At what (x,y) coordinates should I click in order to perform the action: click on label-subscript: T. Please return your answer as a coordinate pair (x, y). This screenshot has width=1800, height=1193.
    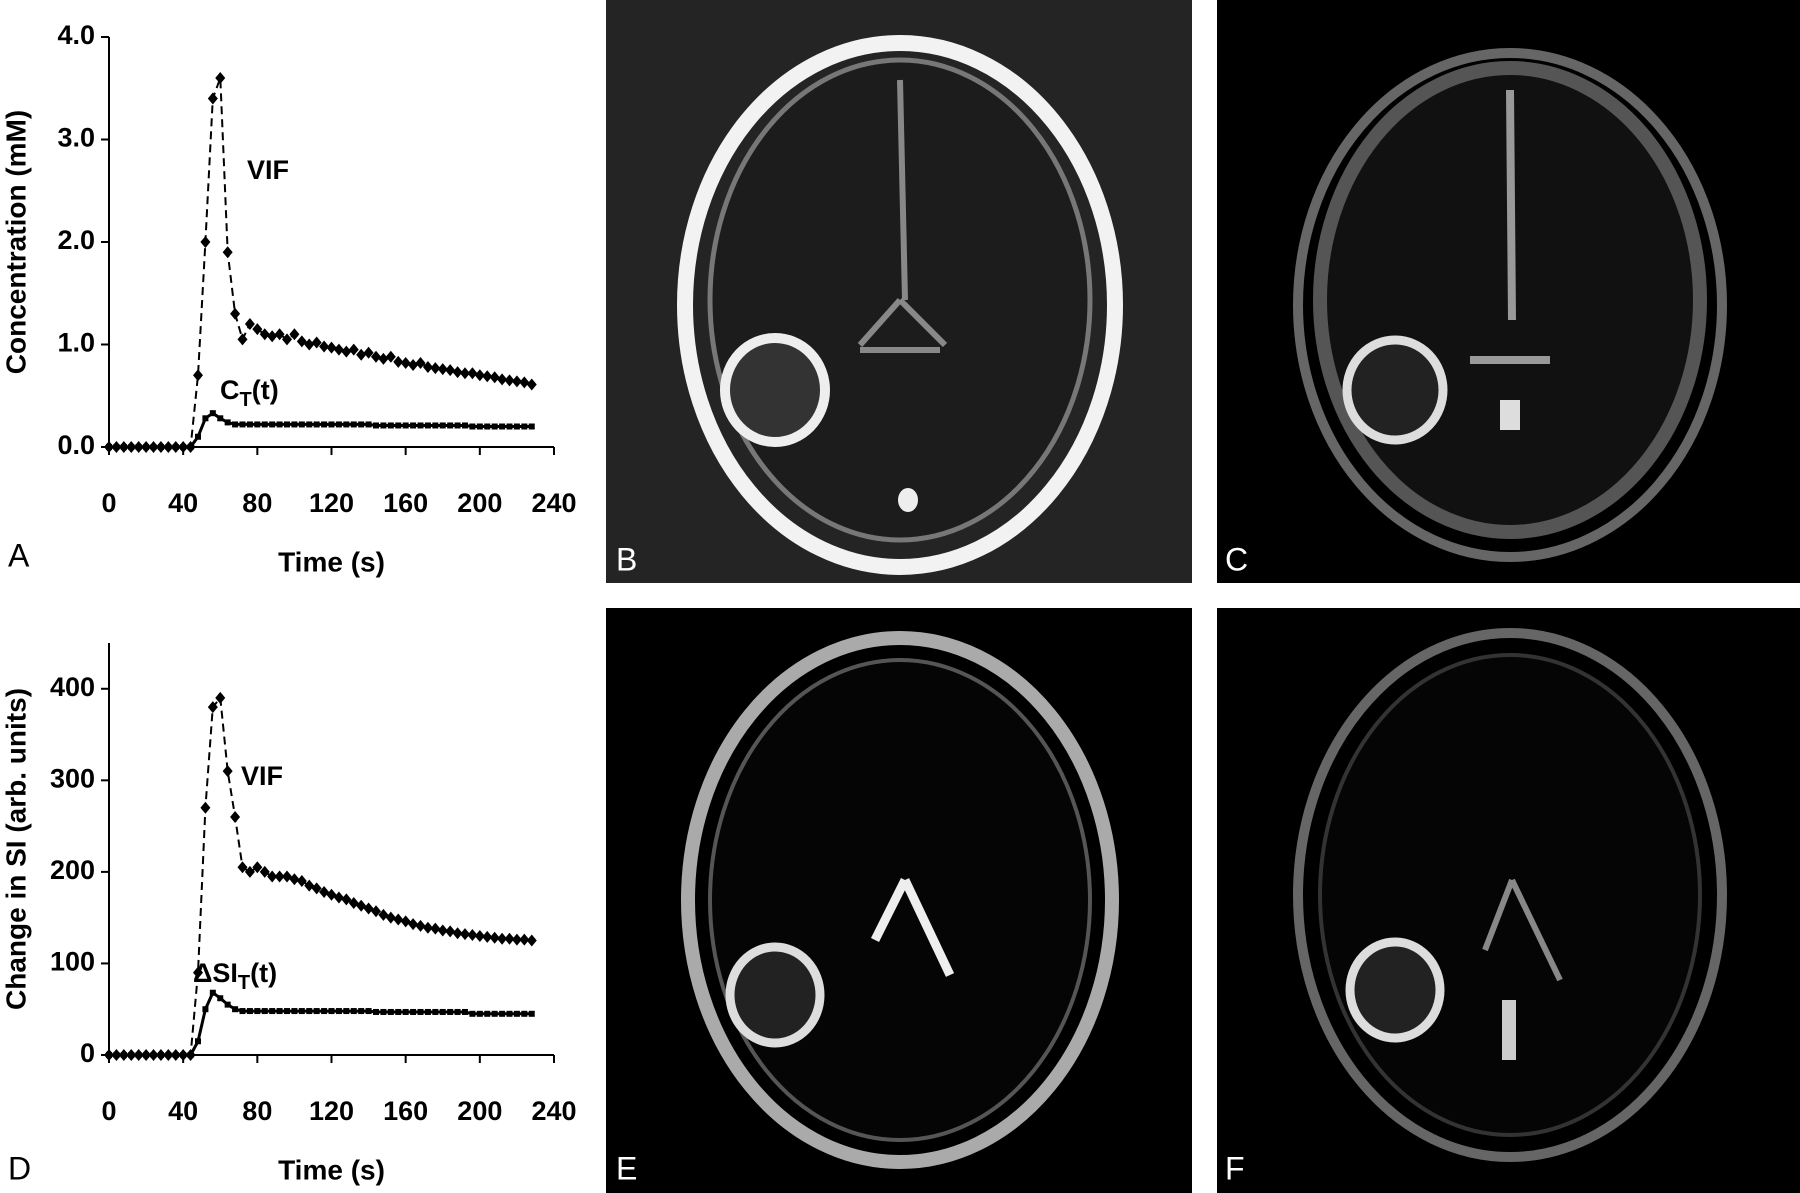
    Looking at the image, I should click on (244, 983).